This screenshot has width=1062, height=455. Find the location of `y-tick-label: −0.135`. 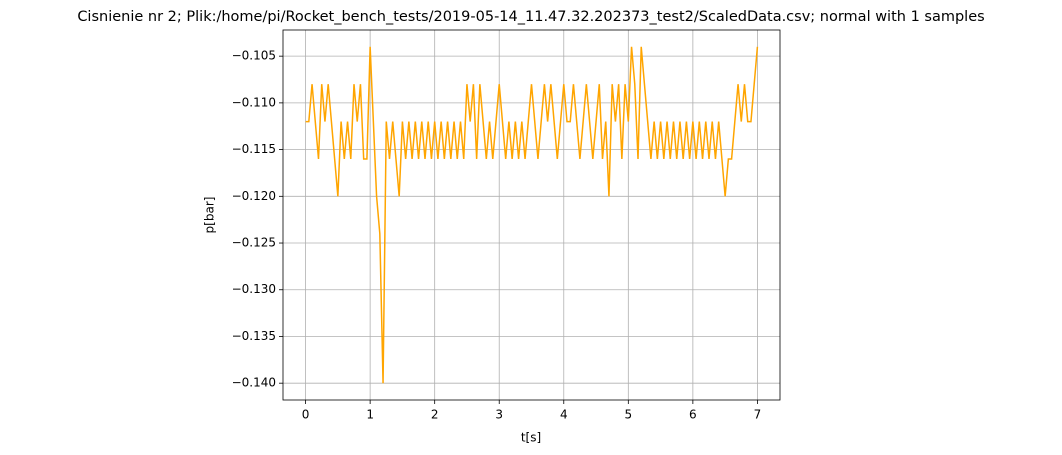

y-tick-label: −0.135 is located at coordinates (254, 336).